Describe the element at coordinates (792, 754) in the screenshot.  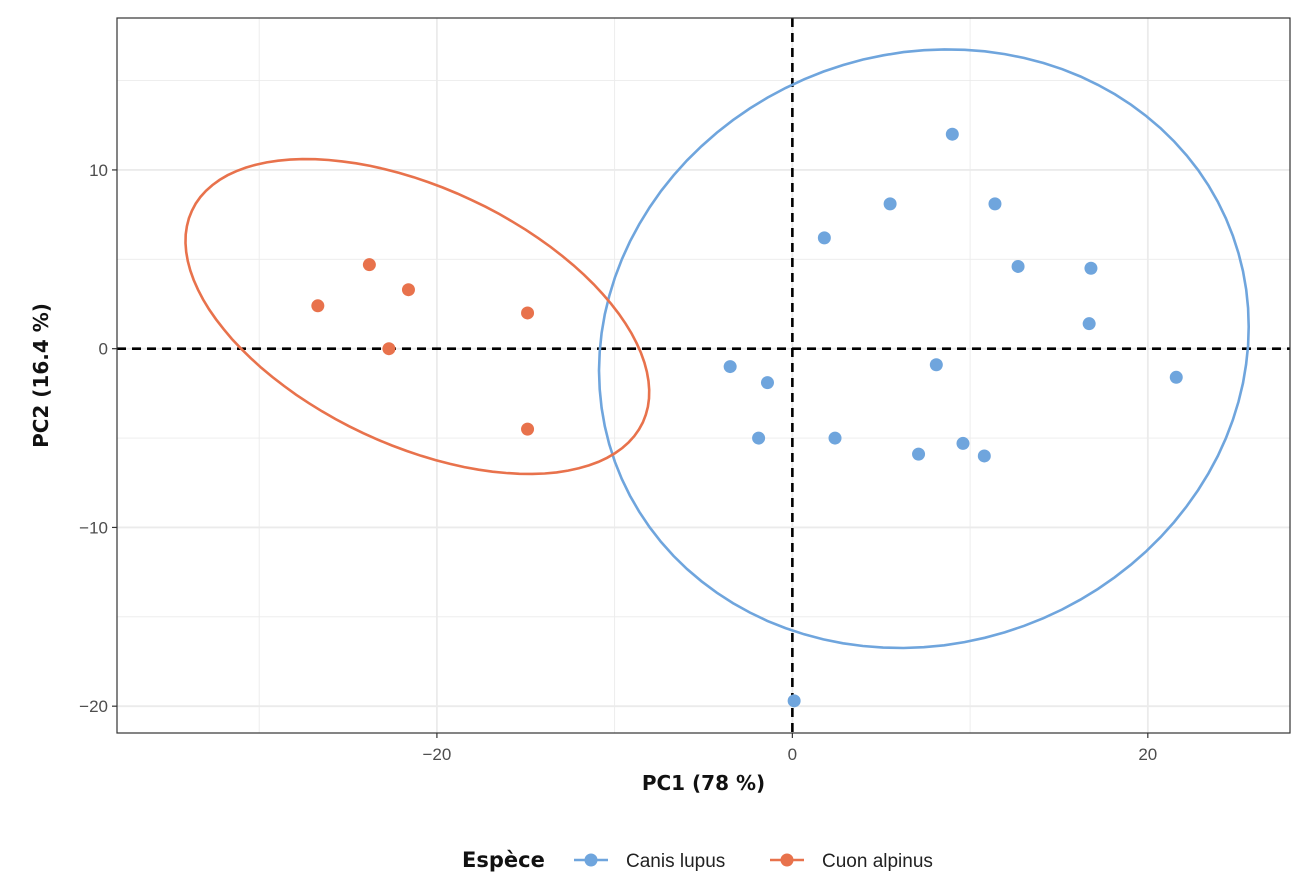
I see `x-tick-label: 0` at that location.